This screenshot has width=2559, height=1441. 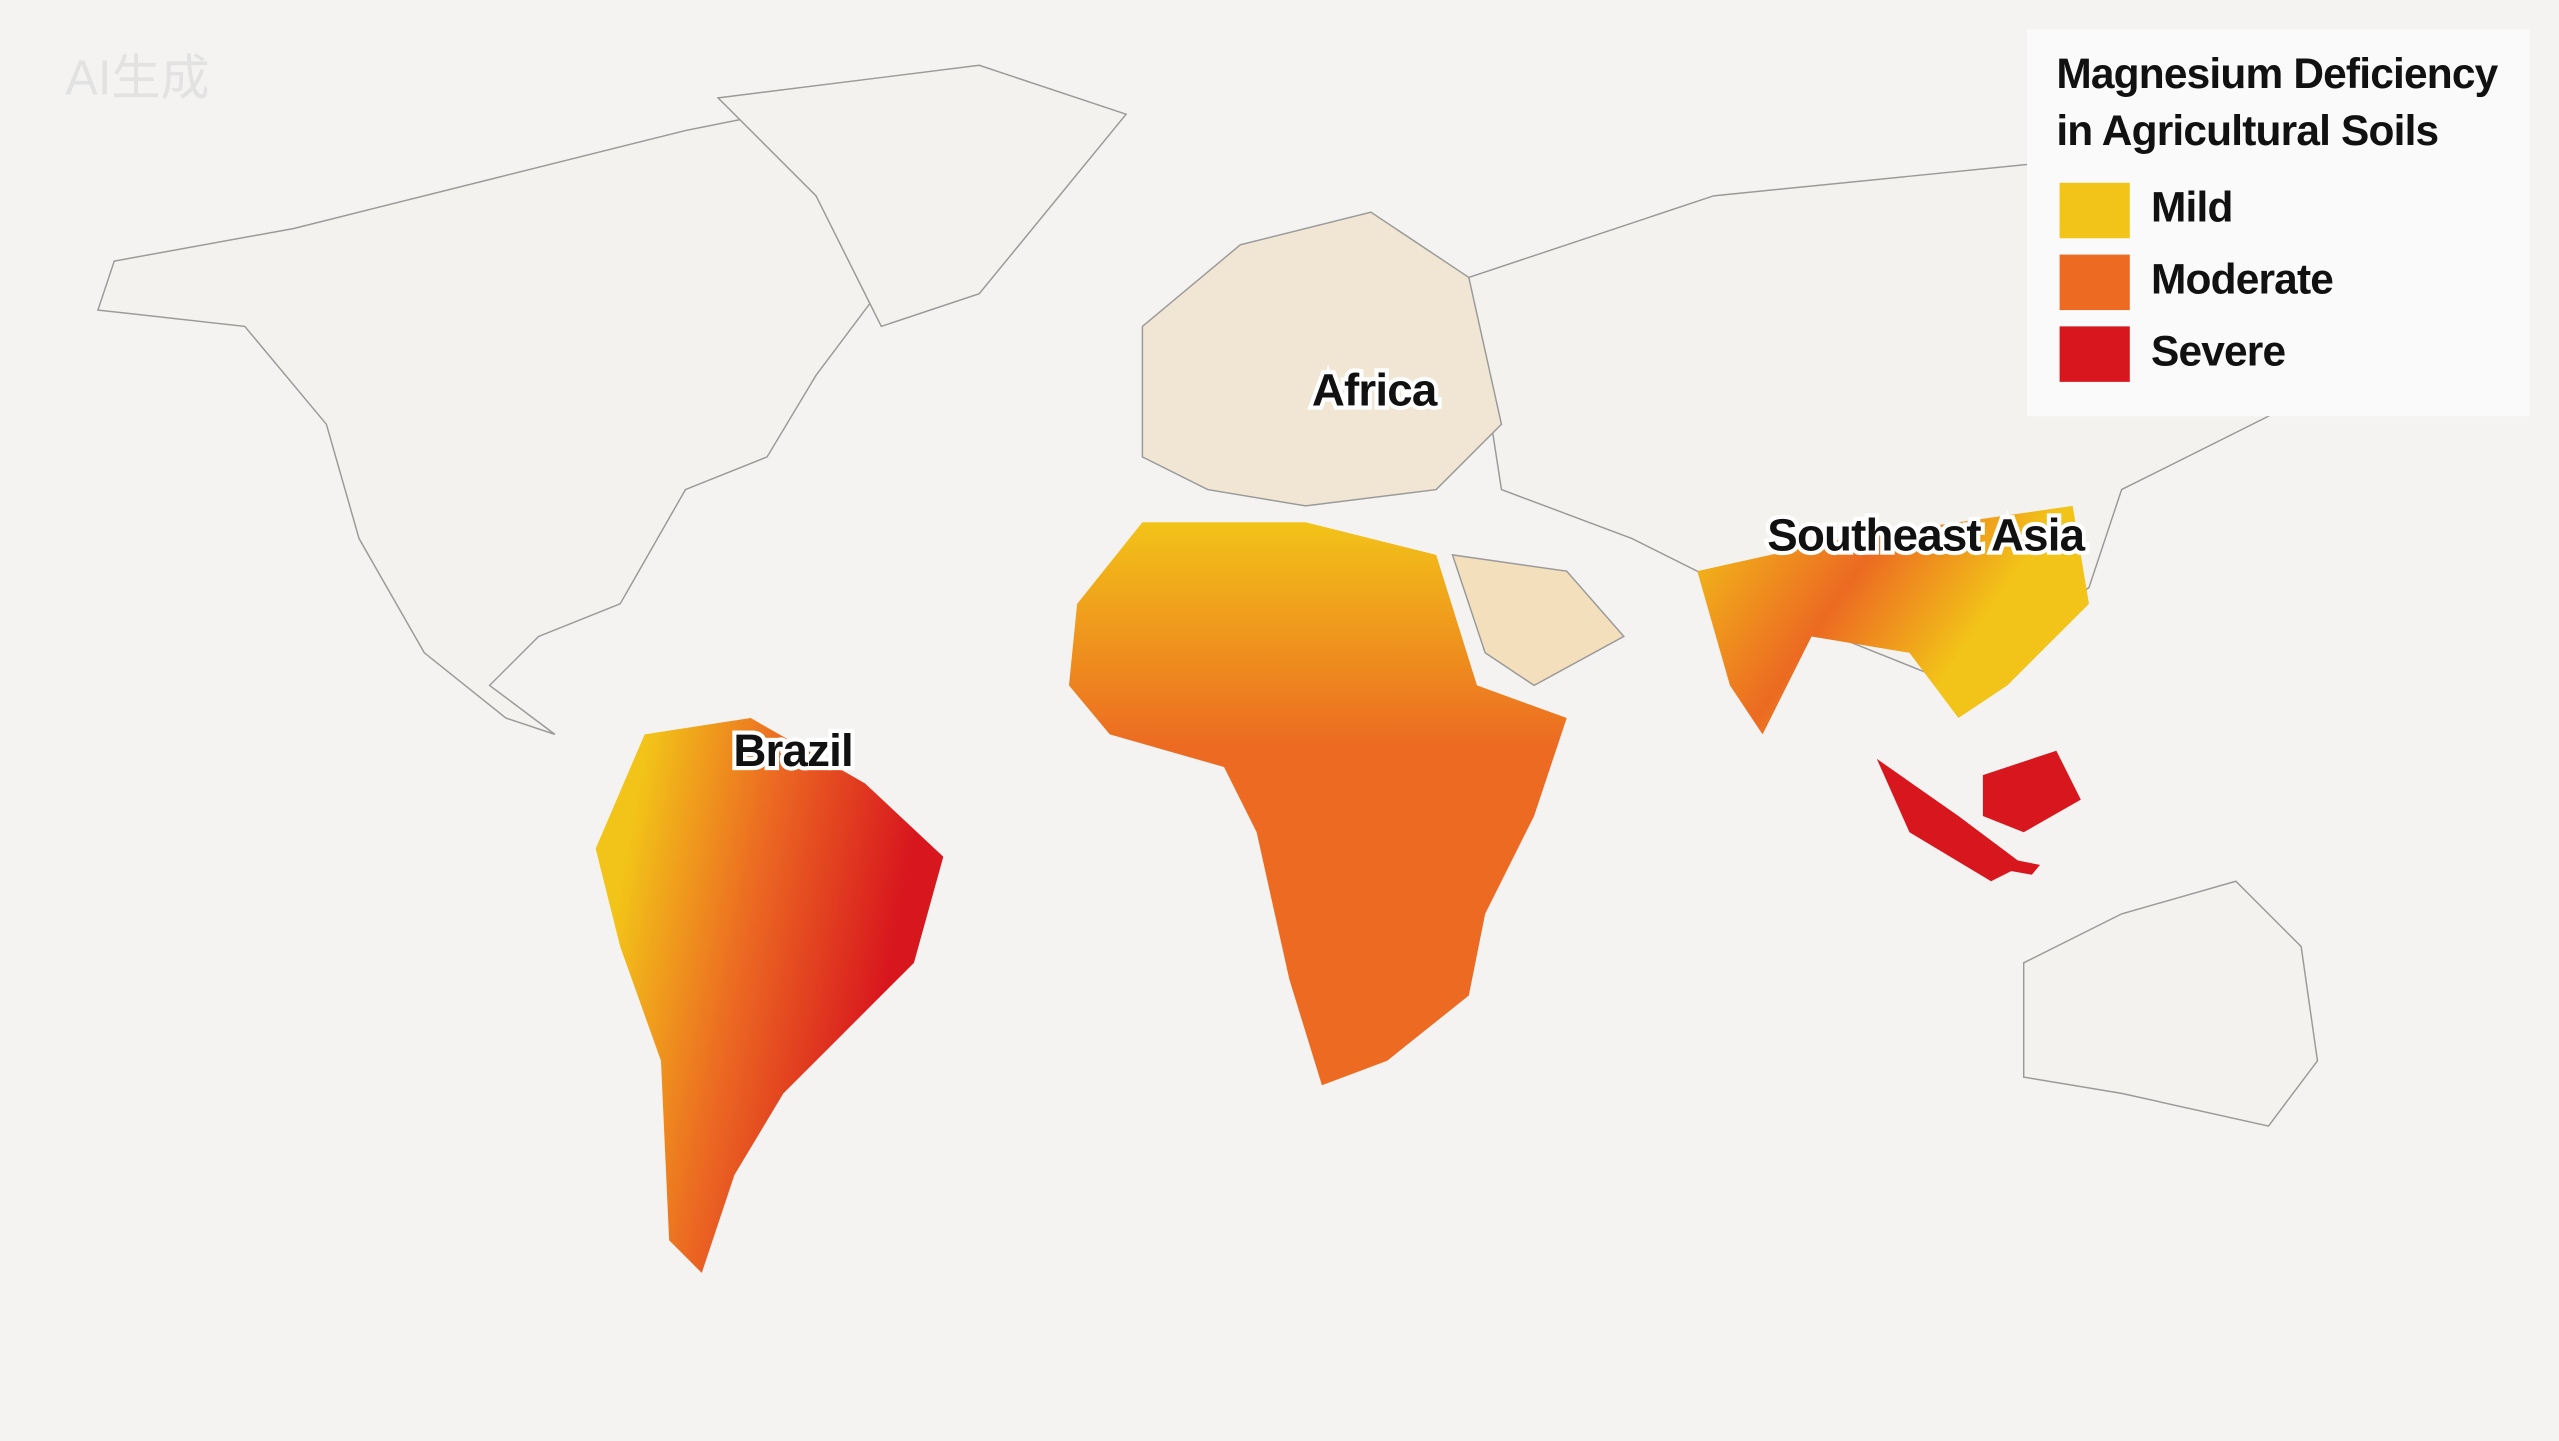 What do you see at coordinates (1950, 820) in the screenshot?
I see `sumatra` at bounding box center [1950, 820].